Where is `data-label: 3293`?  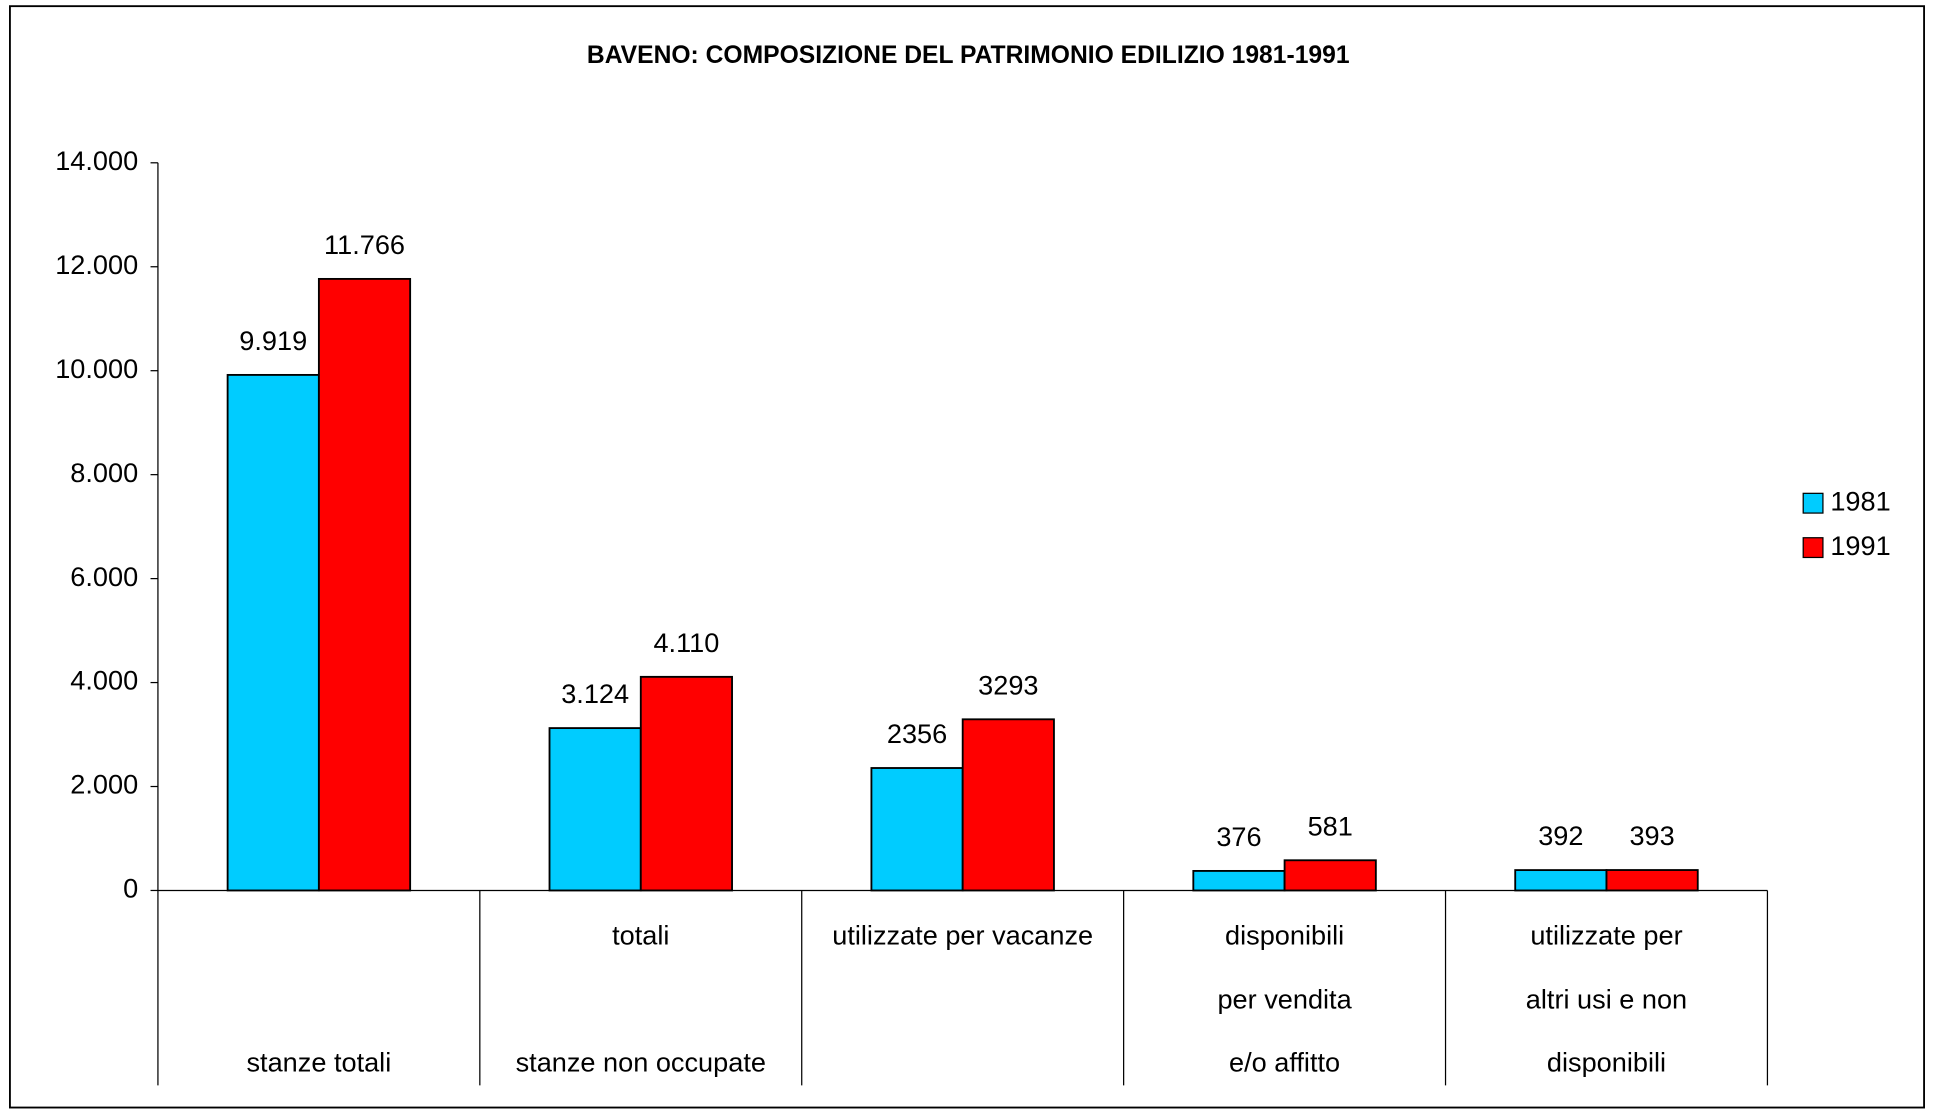 data-label: 3293 is located at coordinates (1008, 684).